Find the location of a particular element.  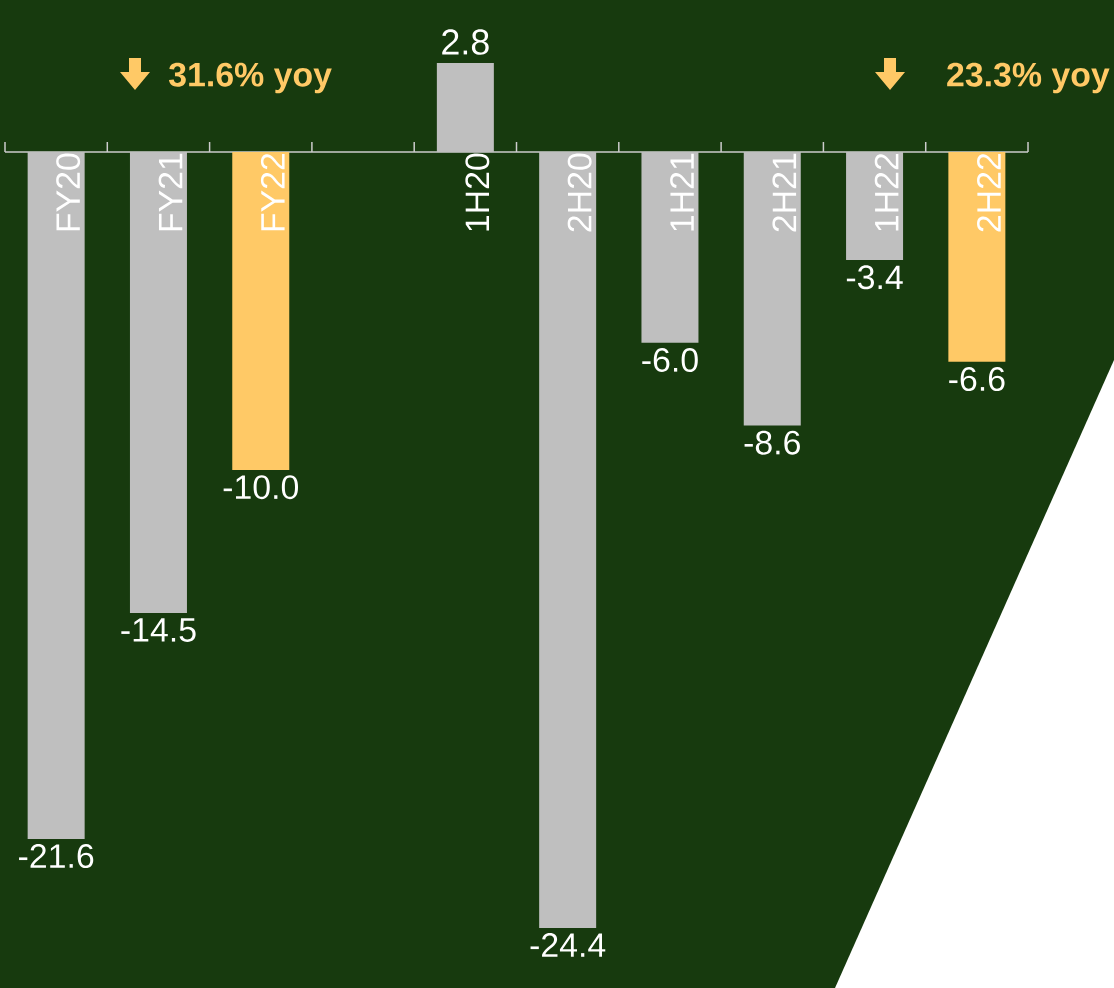

x-tick-label: 2H22 is located at coordinates (989, 192).